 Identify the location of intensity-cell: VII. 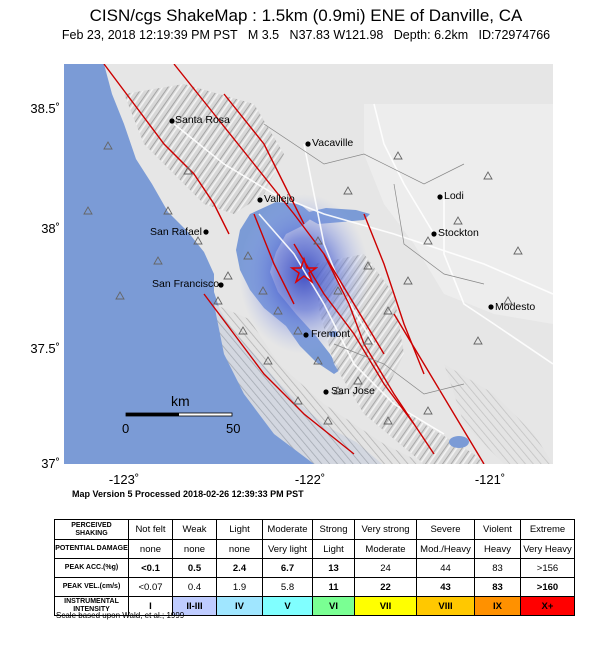
(385, 606).